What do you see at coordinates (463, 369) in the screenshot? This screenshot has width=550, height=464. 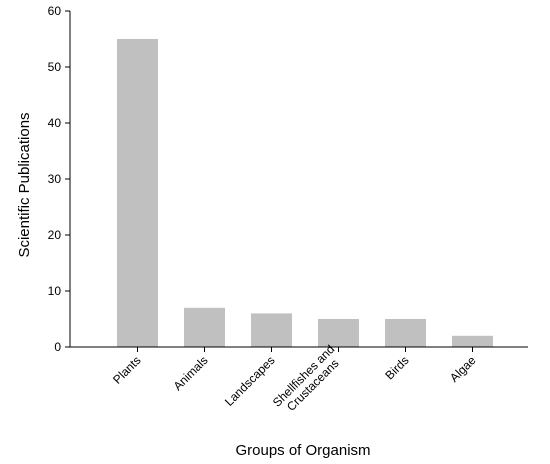 I see `x-tick-label: Algae` at bounding box center [463, 369].